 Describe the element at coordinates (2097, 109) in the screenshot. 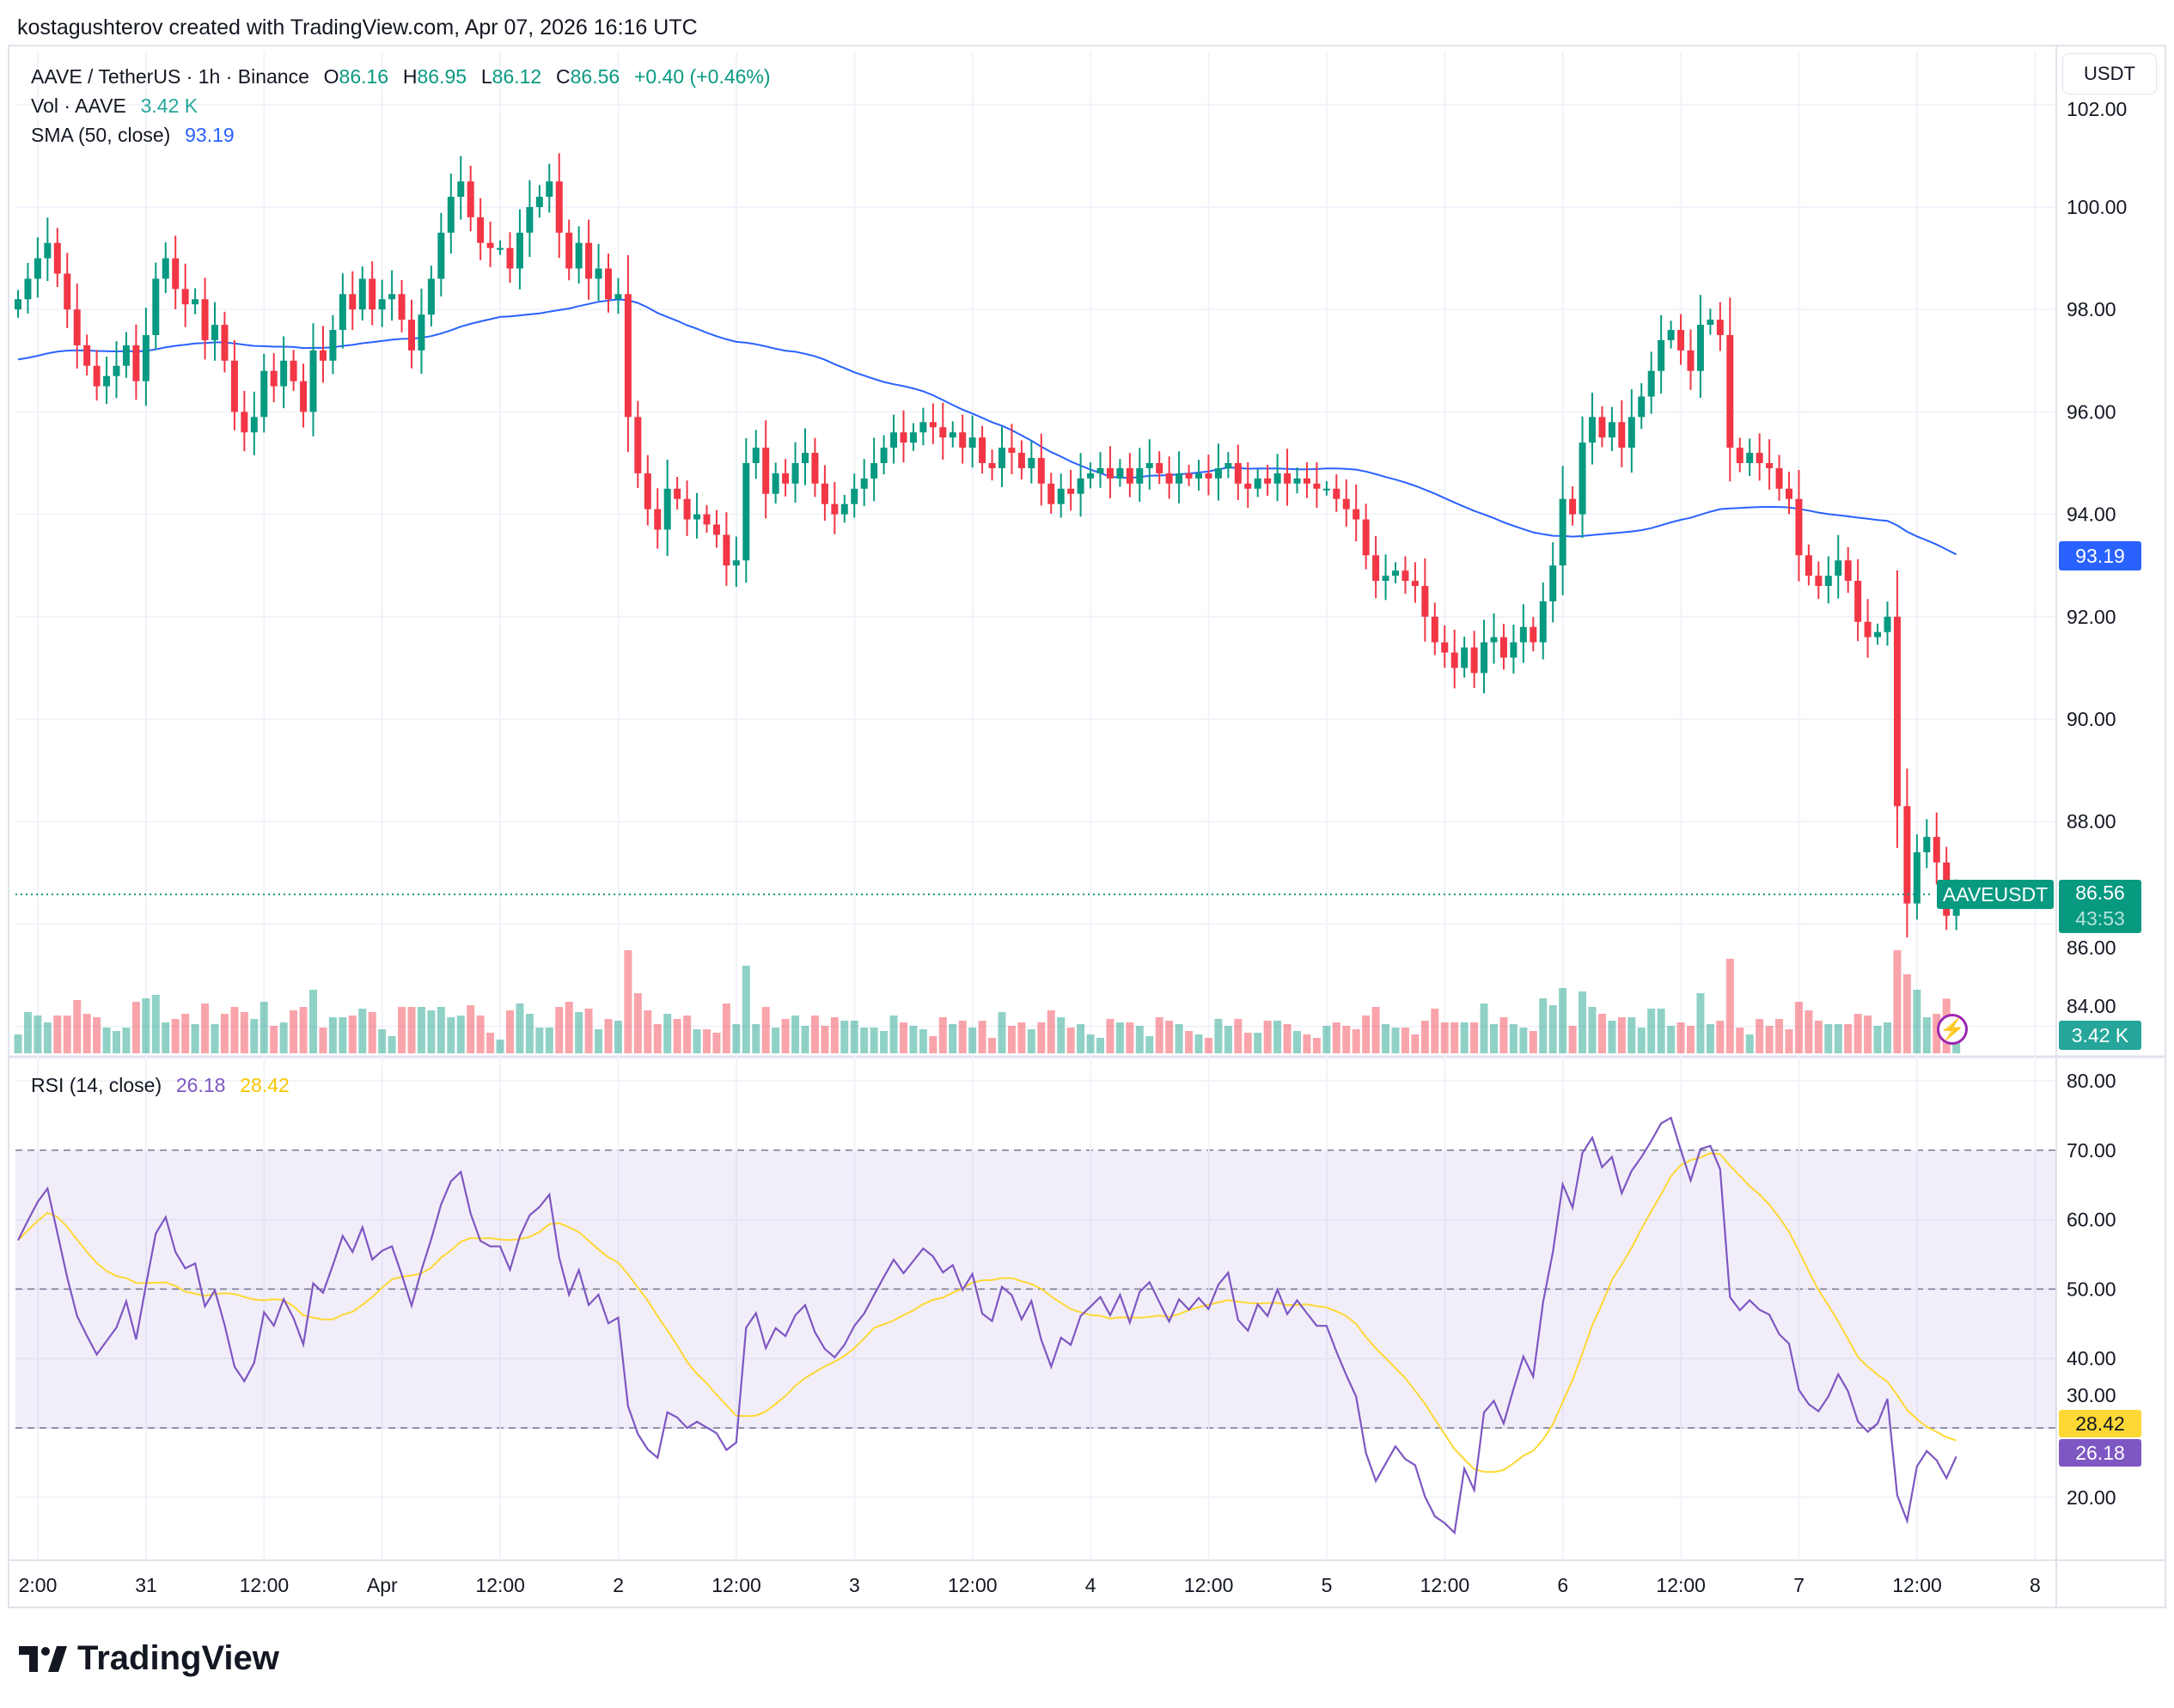

I see `price-tick-label: 102.00` at that location.